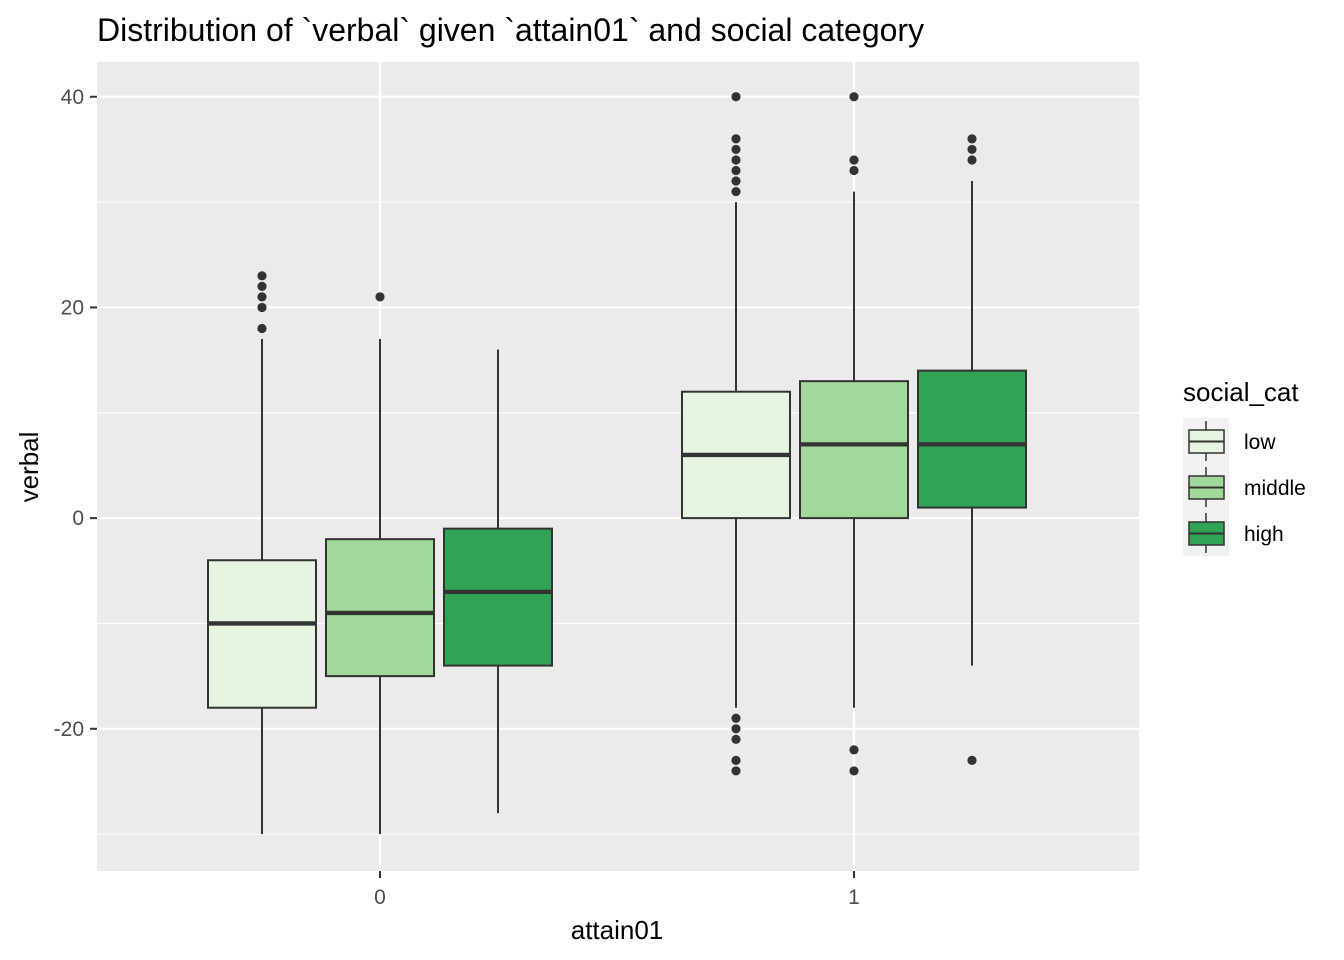  What do you see at coordinates (72, 97) in the screenshot?
I see `y-tick-label: 40` at bounding box center [72, 97].